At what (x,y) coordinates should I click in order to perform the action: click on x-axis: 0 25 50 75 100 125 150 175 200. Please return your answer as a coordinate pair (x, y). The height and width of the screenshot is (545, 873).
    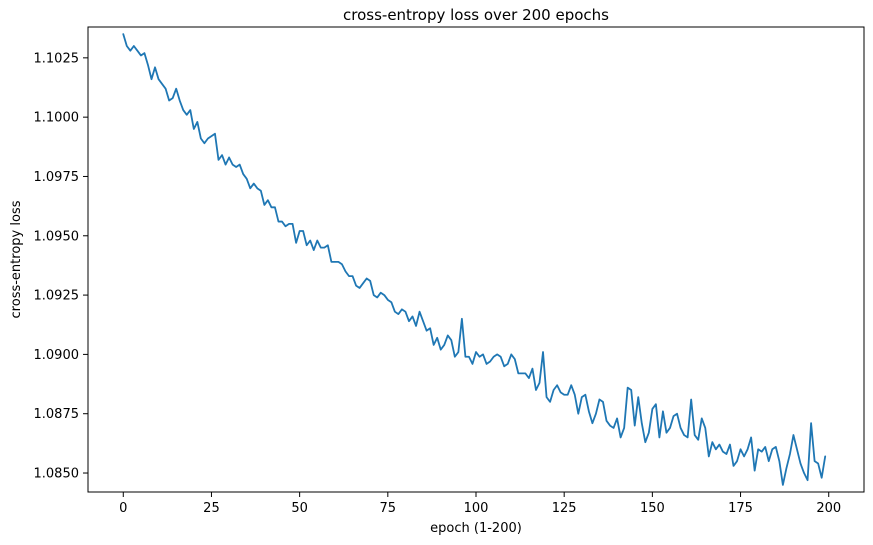
    Looking at the image, I should click on (480, 504).